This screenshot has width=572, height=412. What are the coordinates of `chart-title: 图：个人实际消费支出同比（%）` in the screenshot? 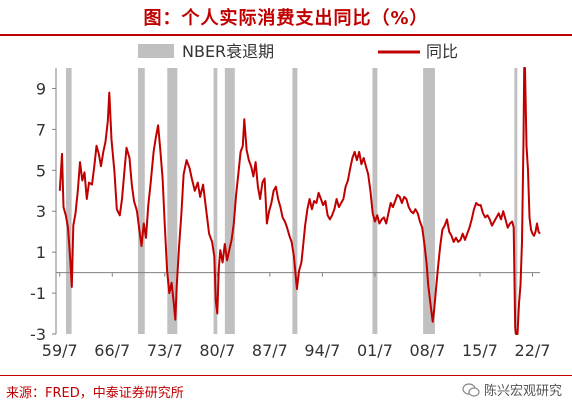 It's located at (286, 18).